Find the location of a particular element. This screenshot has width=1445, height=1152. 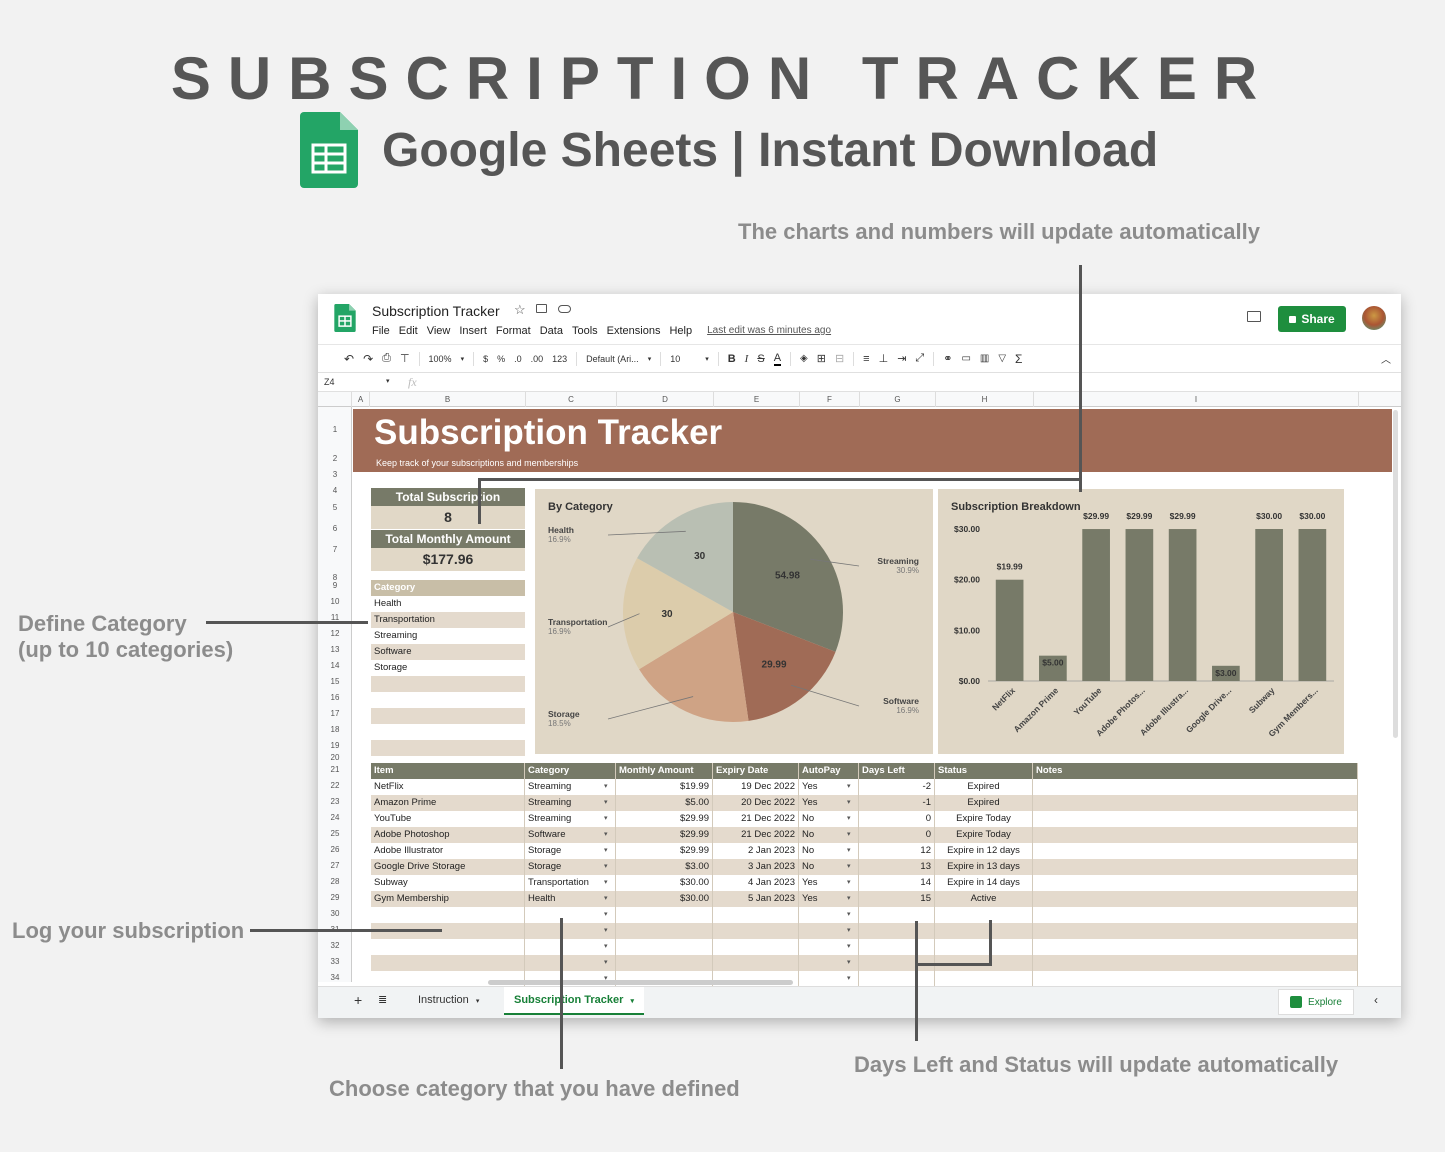

cell-monthly-amount: $5.00 is located at coordinates (664, 803).